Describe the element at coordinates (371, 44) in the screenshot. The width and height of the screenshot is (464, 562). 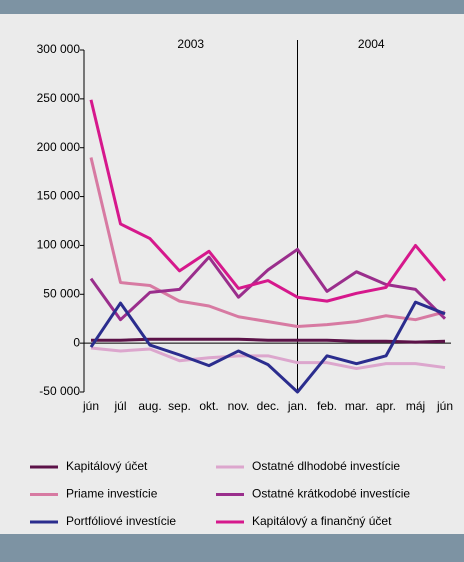
I see `year-label: 2004` at that location.